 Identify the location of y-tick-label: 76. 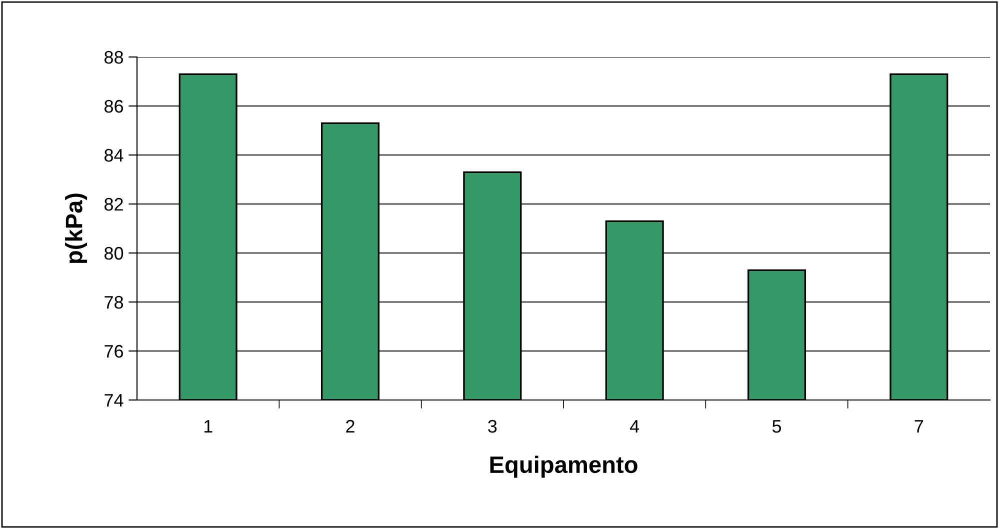
(114, 351).